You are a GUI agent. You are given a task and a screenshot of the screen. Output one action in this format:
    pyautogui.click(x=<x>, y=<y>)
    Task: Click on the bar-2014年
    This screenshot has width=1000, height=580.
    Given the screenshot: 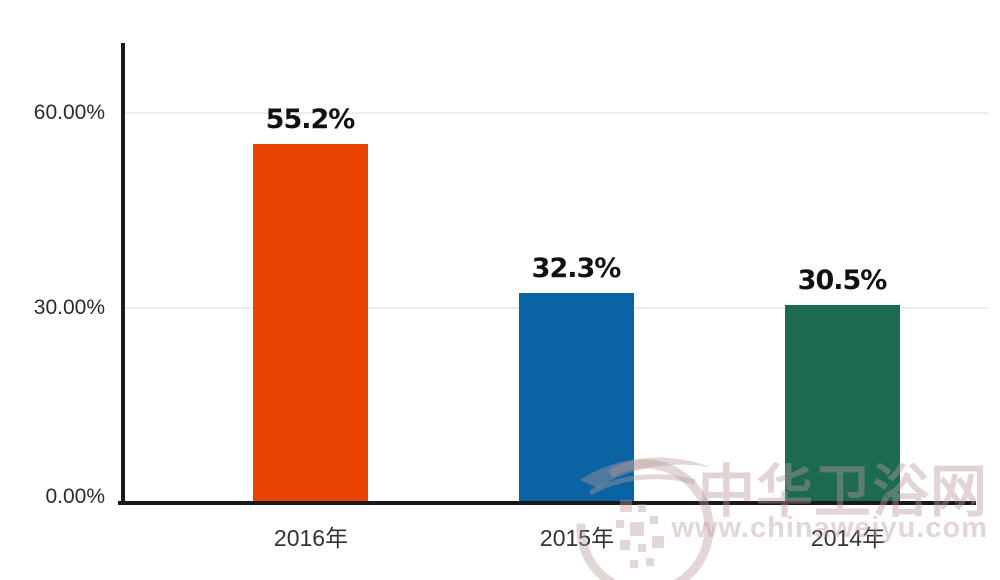 What is the action you would take?
    pyautogui.click(x=842, y=403)
    